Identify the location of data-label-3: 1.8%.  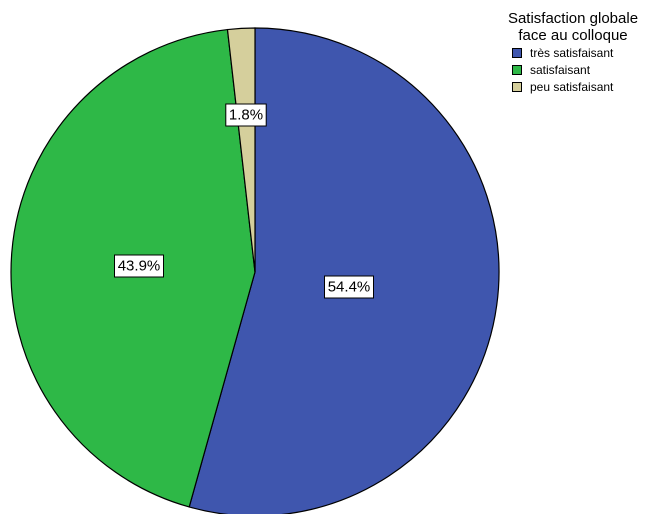
(246, 115).